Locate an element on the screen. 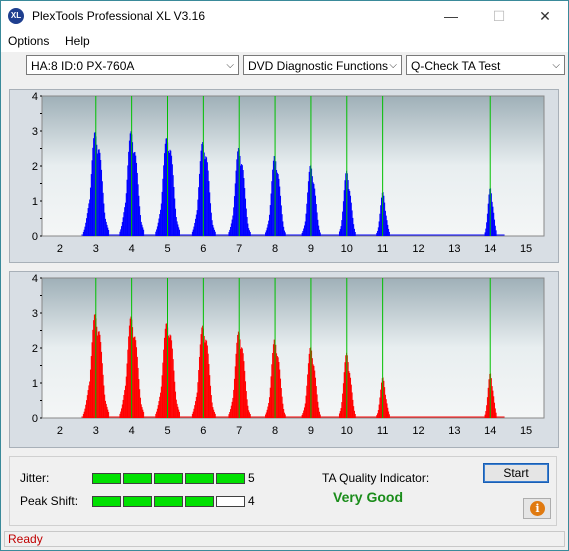  maximize-button: ☐ is located at coordinates (499, 16).